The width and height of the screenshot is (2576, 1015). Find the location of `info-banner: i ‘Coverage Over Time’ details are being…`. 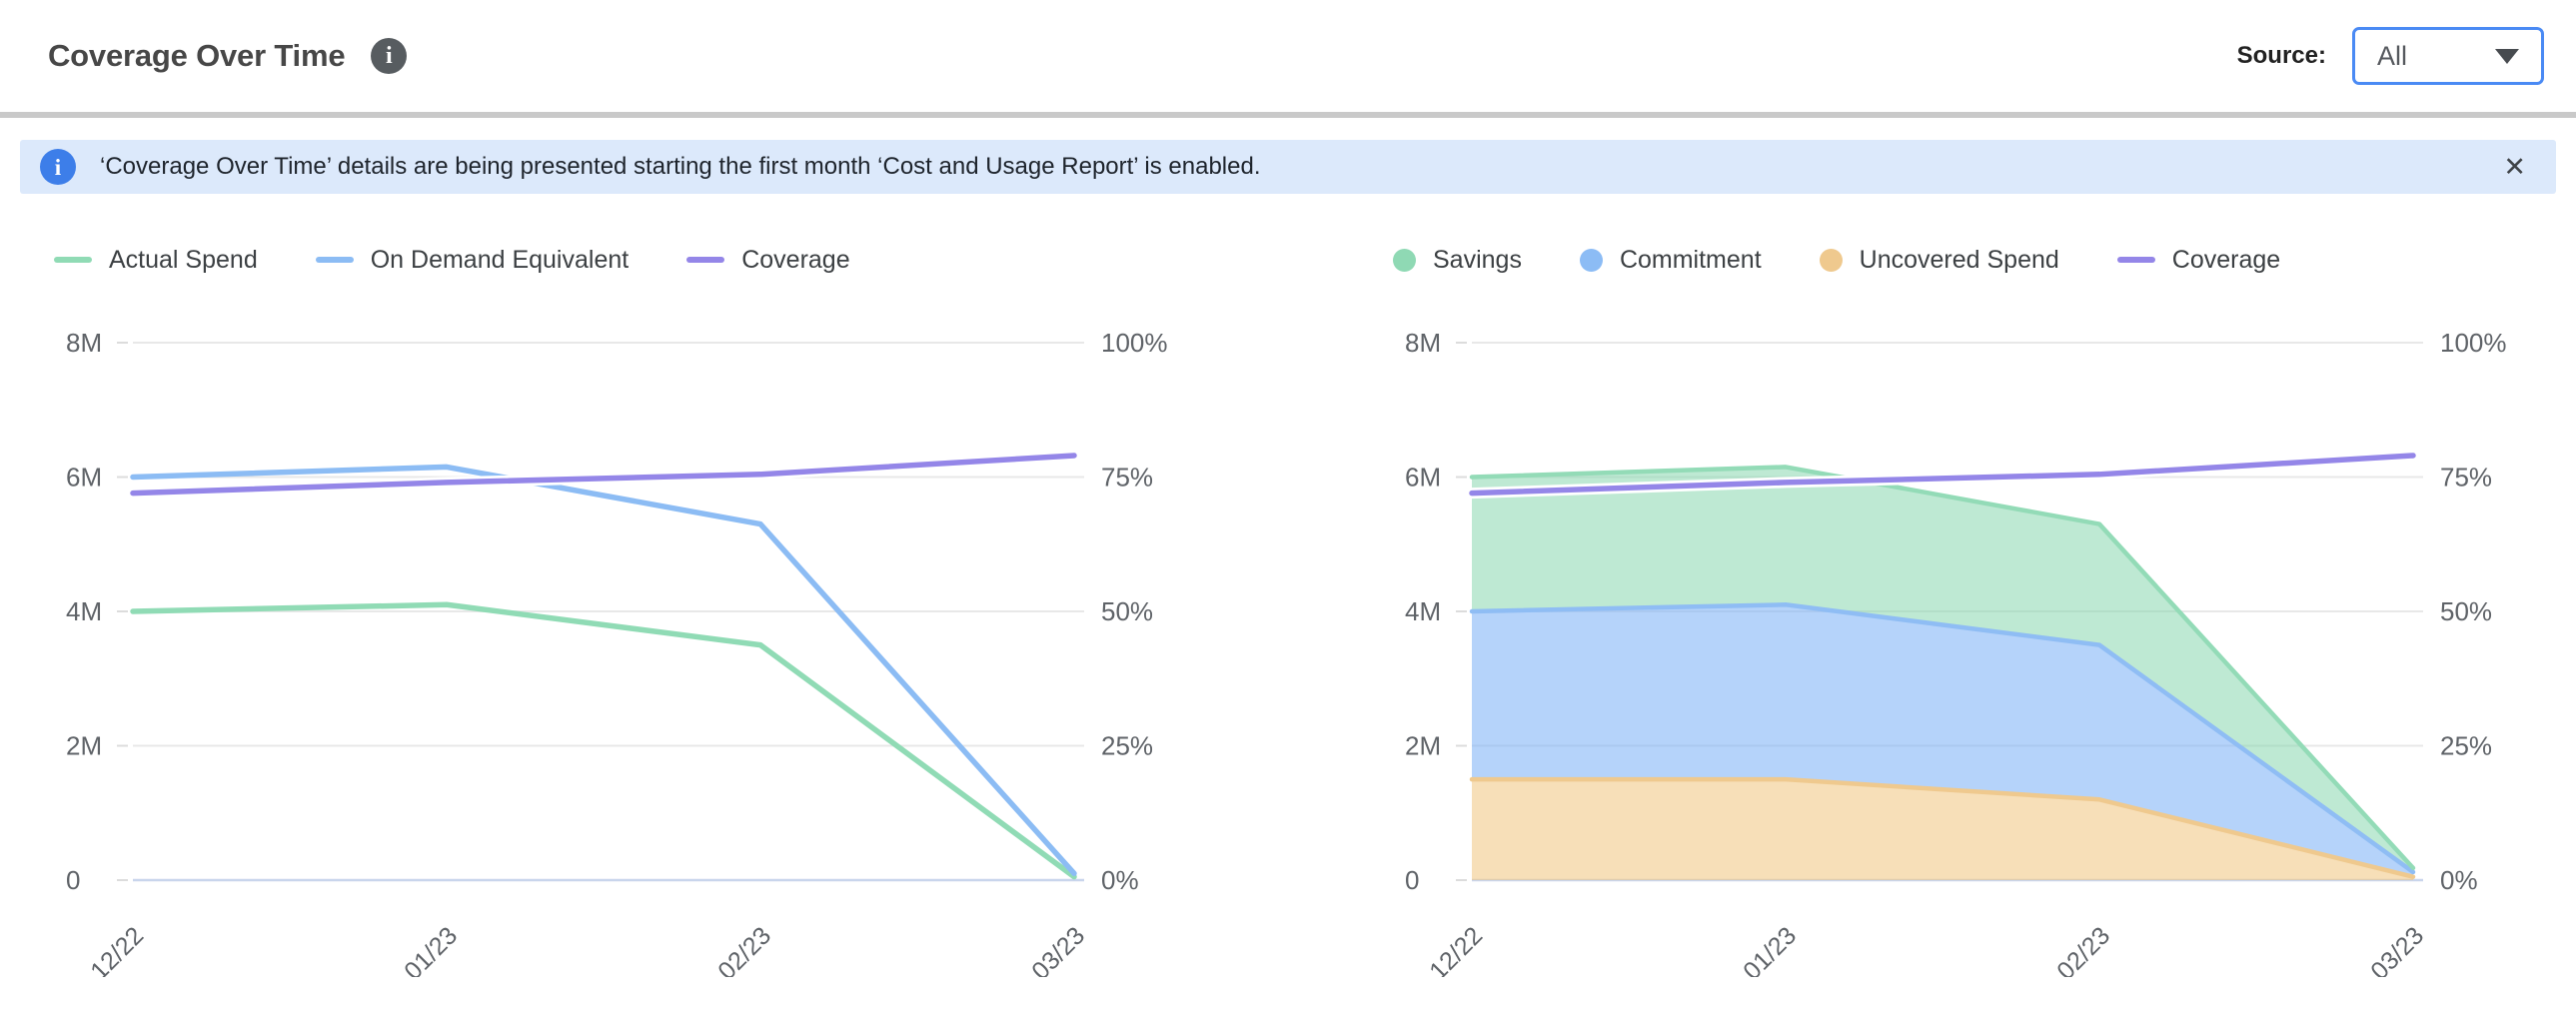

info-banner: i ‘Coverage Over Time’ details are being… is located at coordinates (1288, 167).